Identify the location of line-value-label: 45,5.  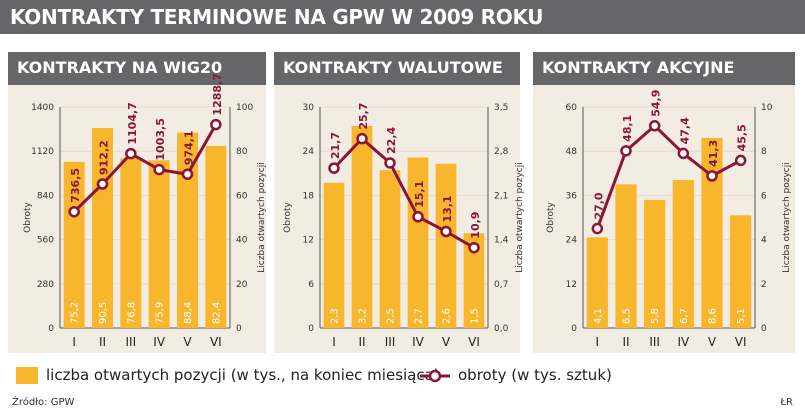
(742, 137).